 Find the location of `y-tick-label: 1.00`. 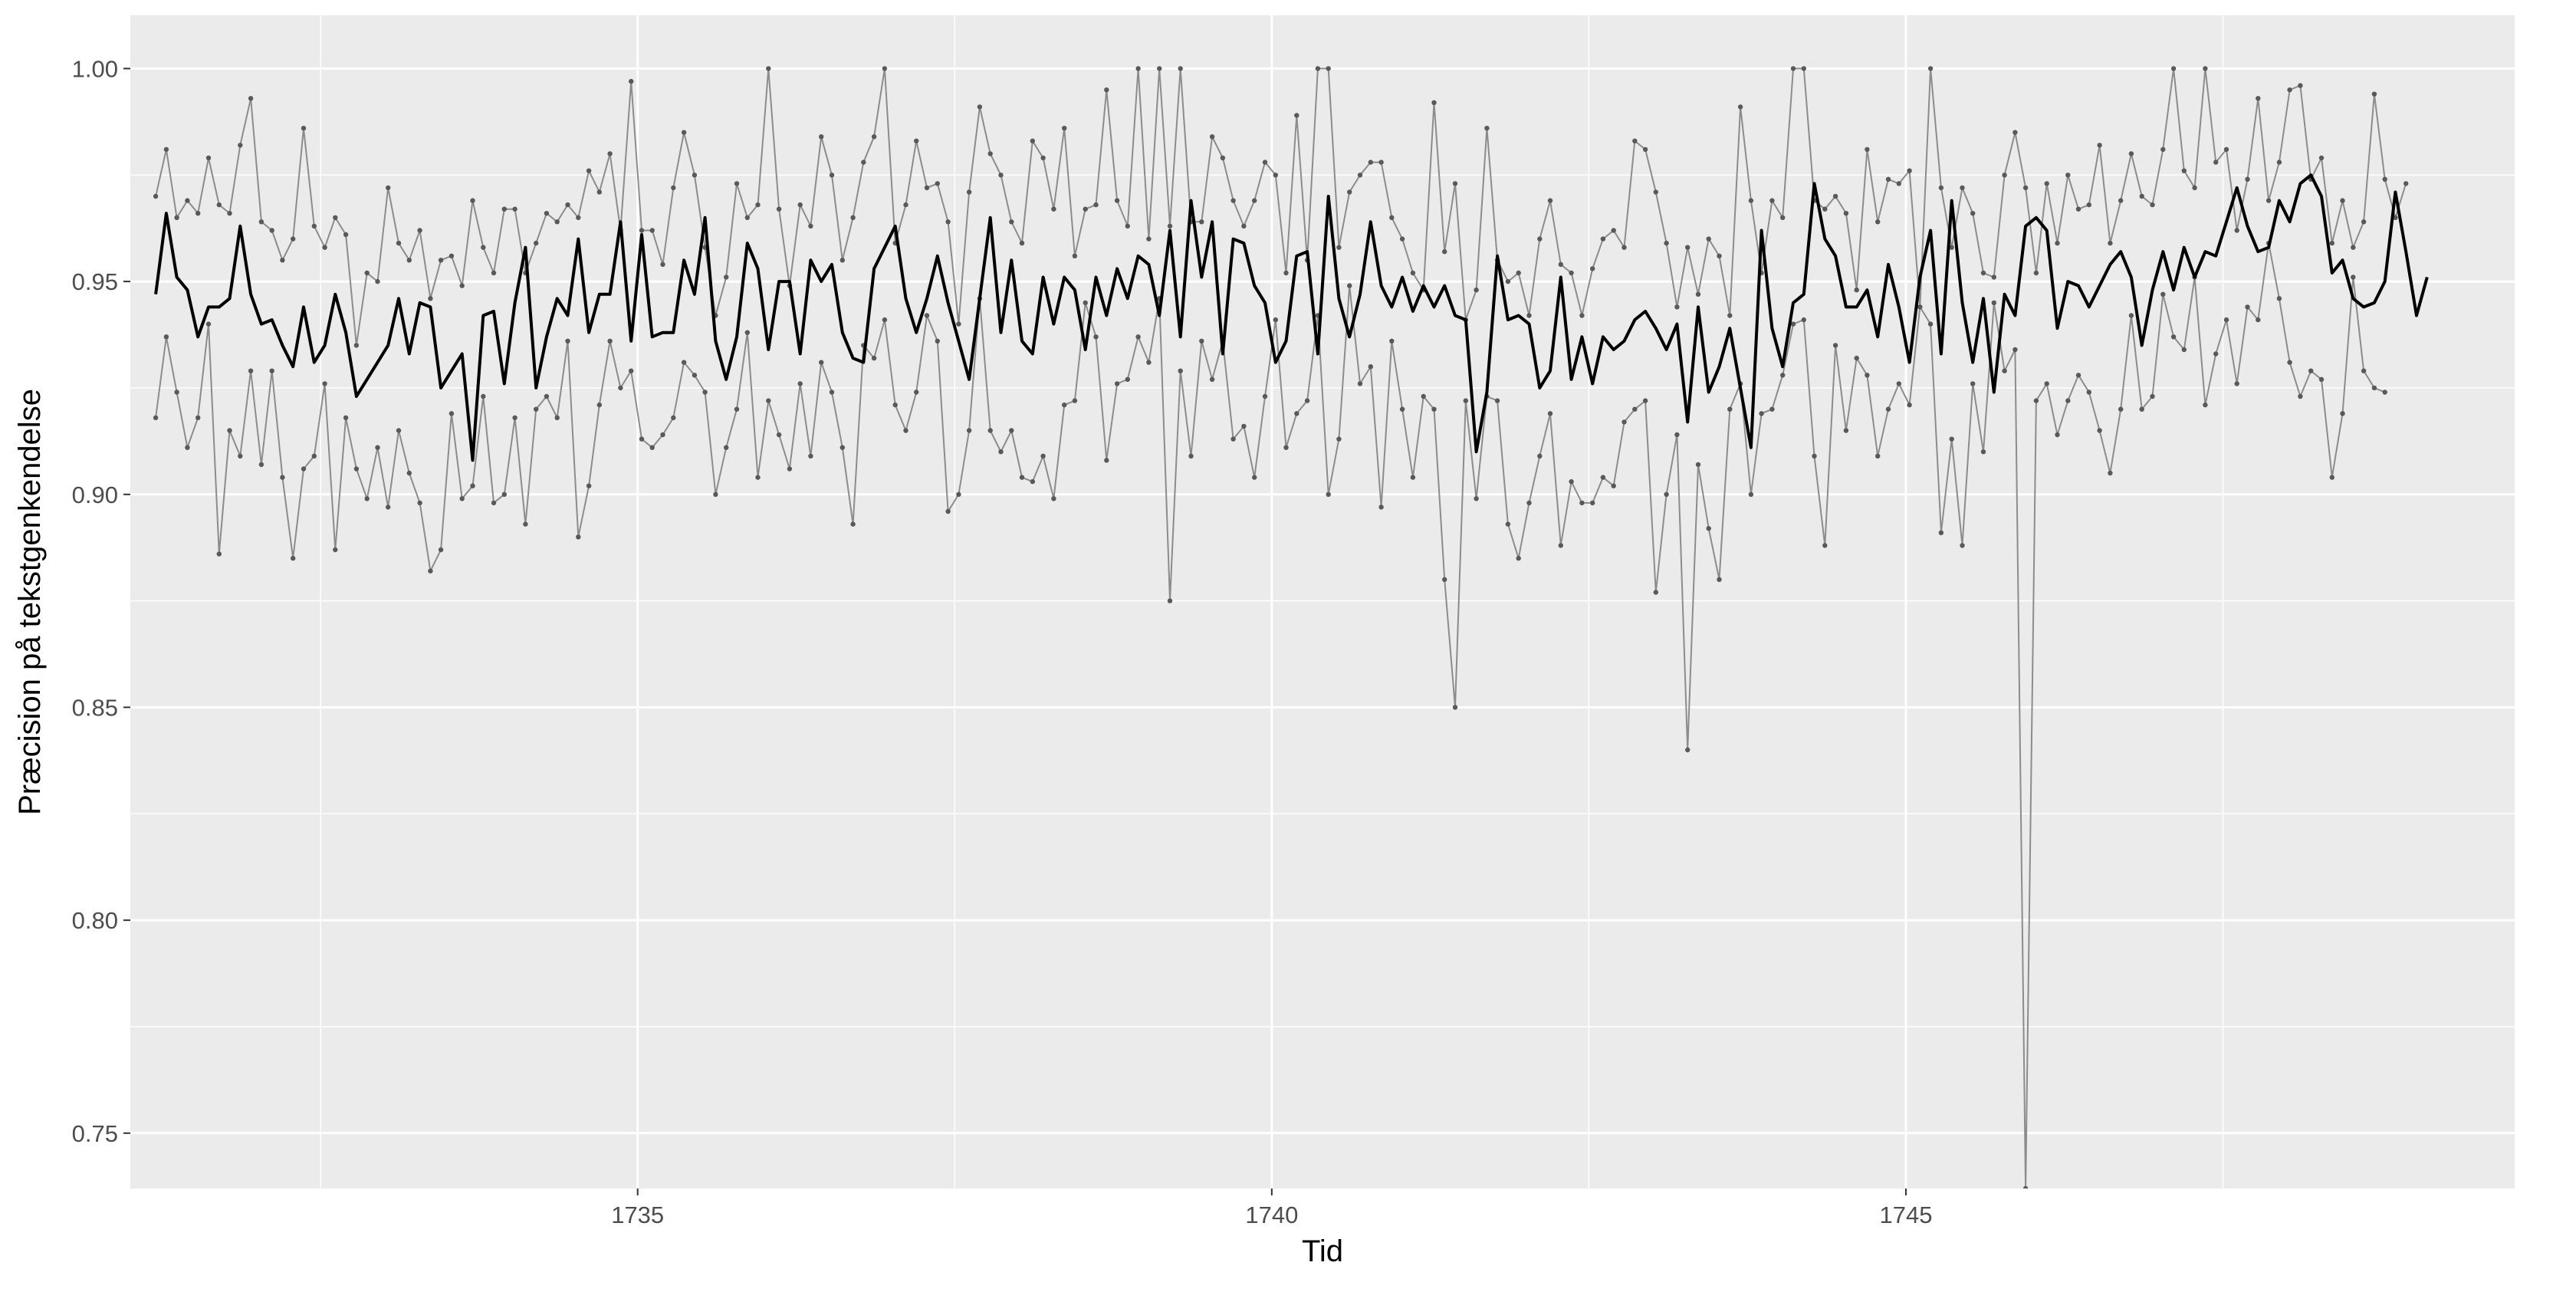

y-tick-label: 1.00 is located at coordinates (95, 68).